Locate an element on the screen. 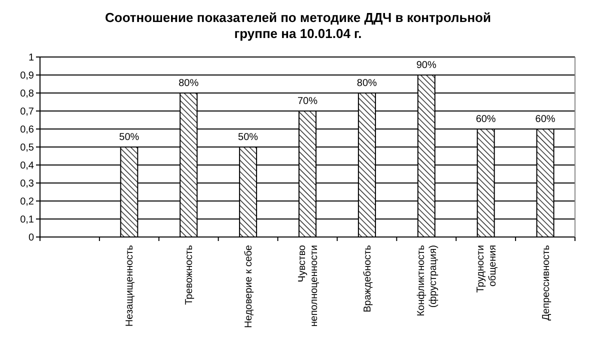  x-tick-label: Незащищенность is located at coordinates (130, 286).